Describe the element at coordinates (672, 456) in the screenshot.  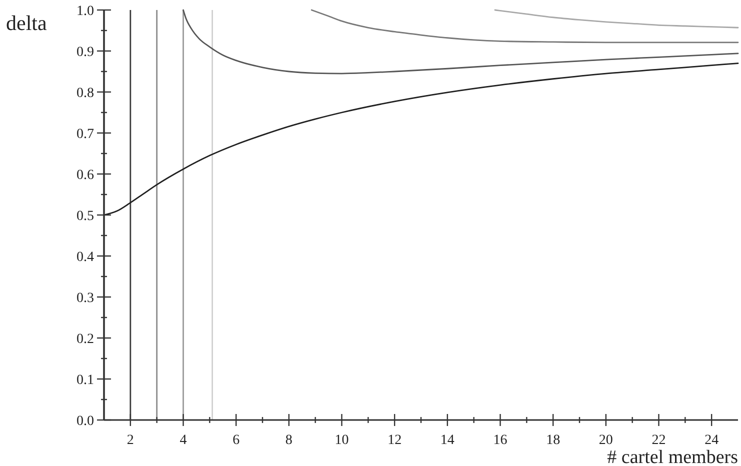
I see `x-axis-title: # cartel members` at that location.